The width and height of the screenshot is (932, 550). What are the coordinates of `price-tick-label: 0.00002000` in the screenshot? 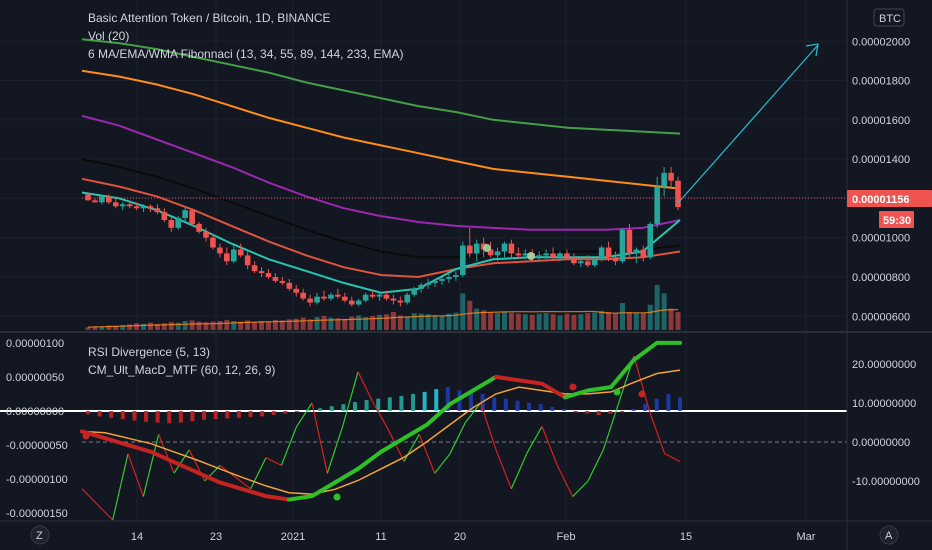 It's located at (881, 42).